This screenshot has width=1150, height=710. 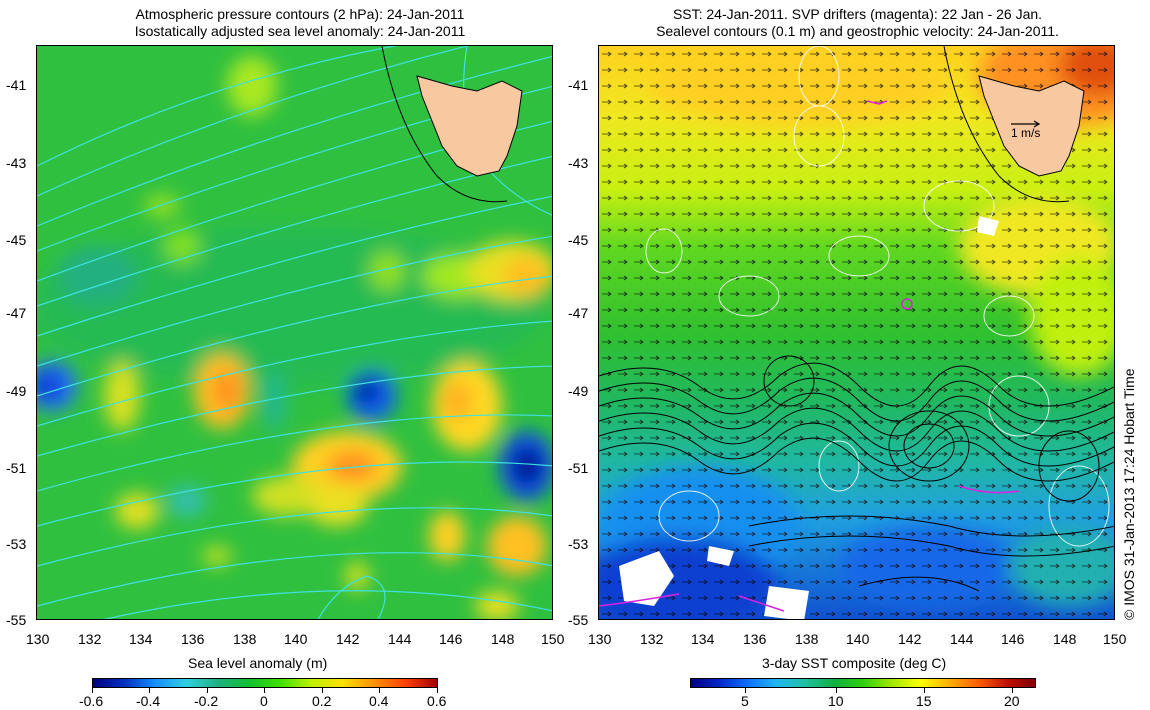 I want to click on sst-colorbar, so click(x=863, y=683).